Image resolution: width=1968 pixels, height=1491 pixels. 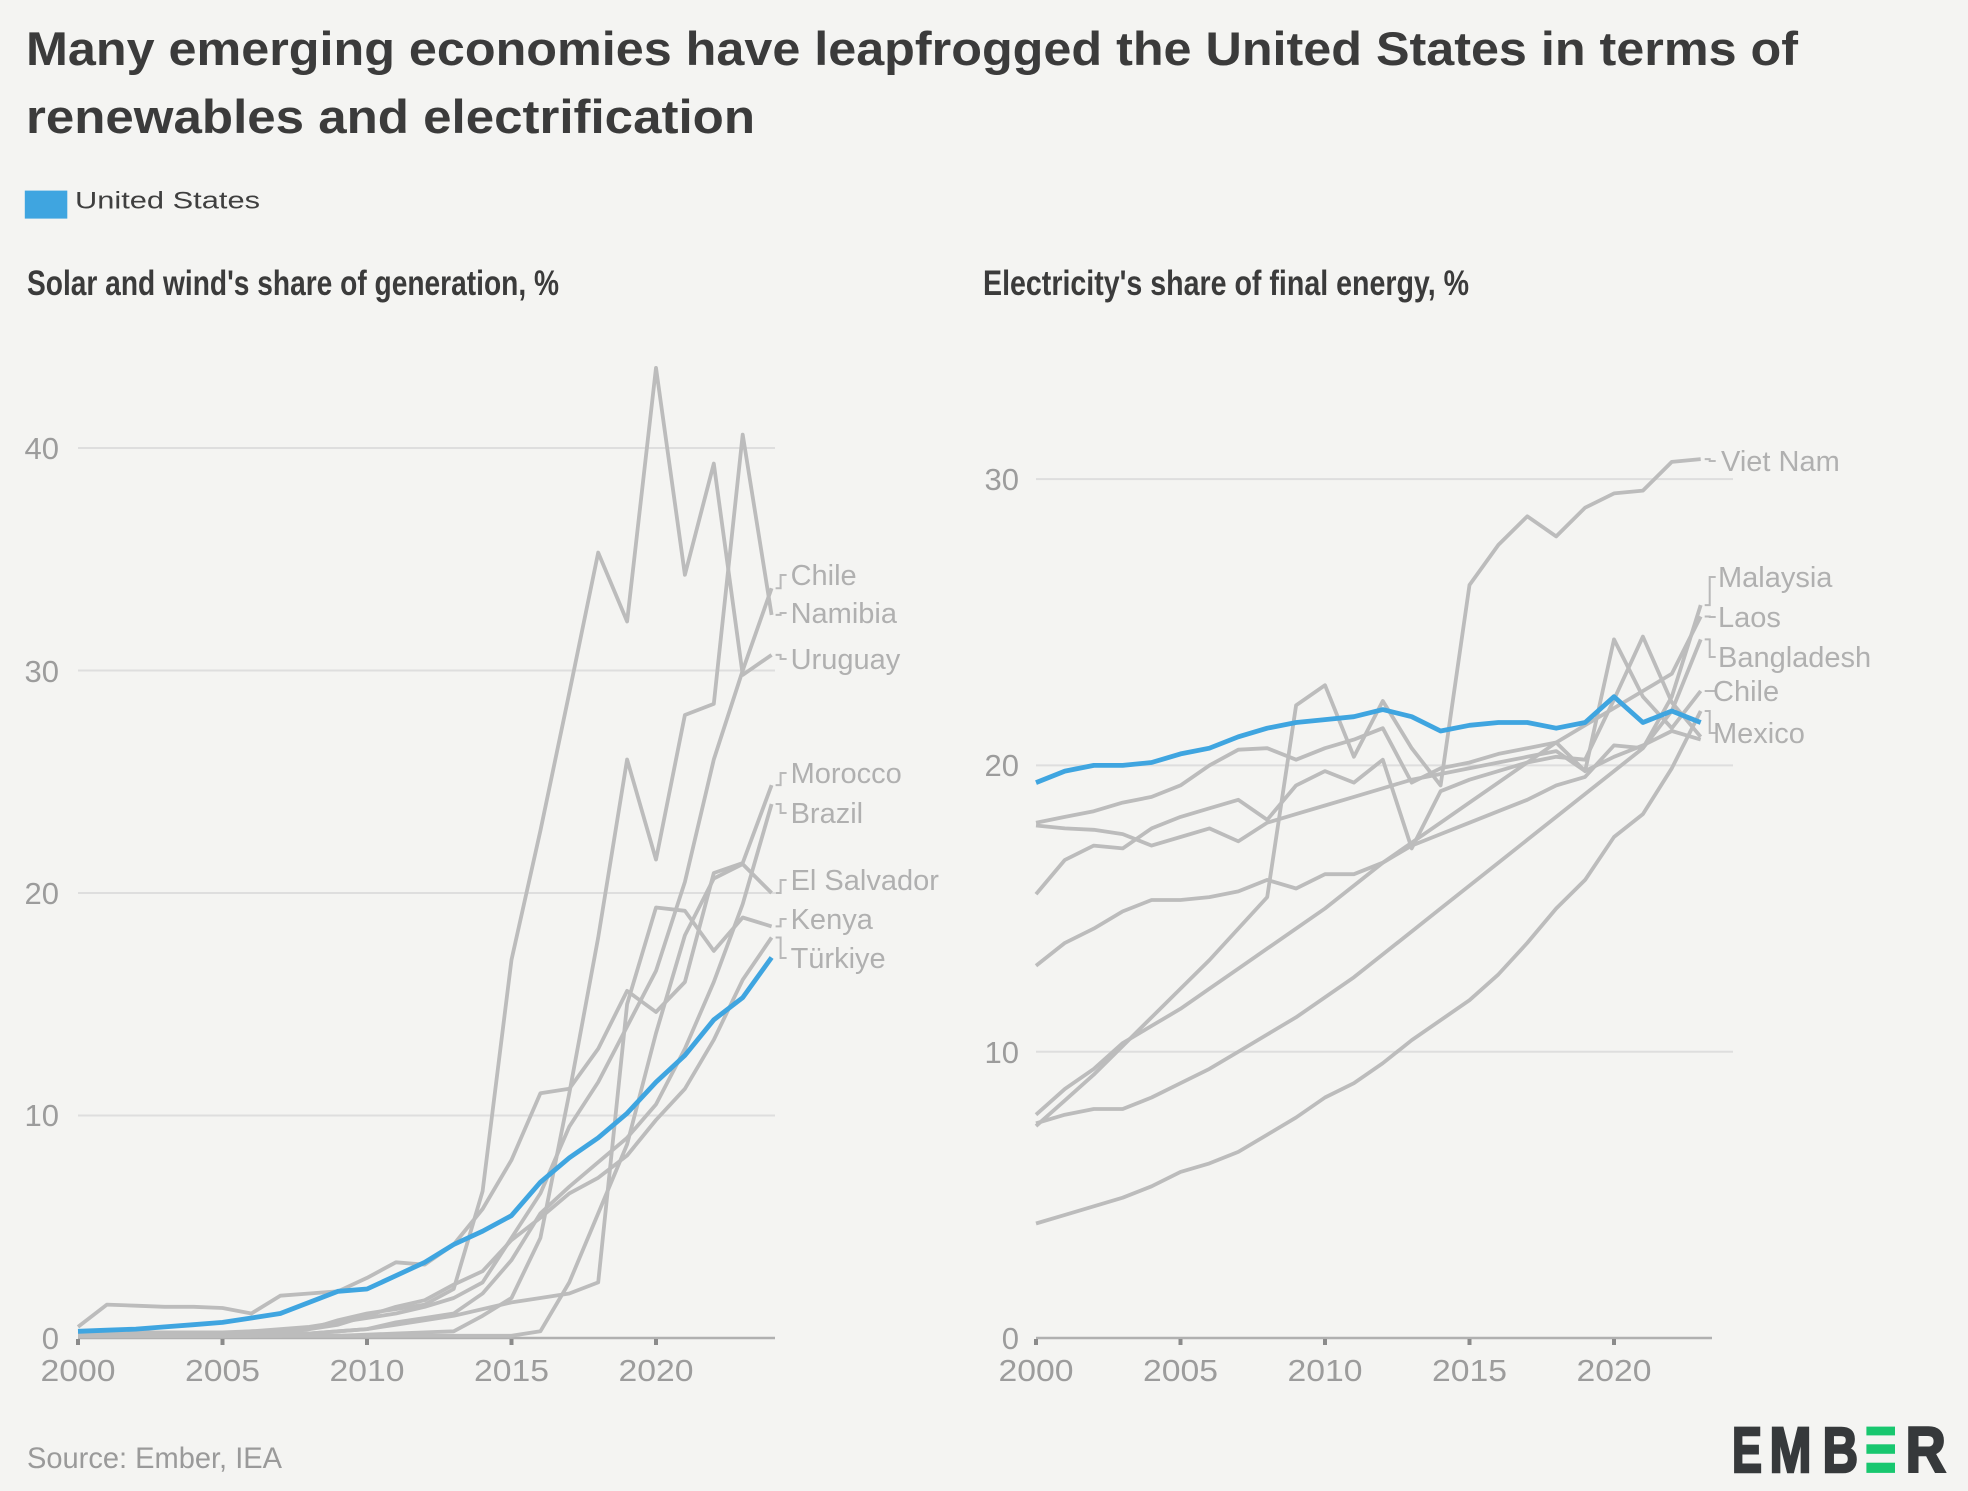 I want to click on svg-text: Bangladesh, so click(x=1794, y=658).